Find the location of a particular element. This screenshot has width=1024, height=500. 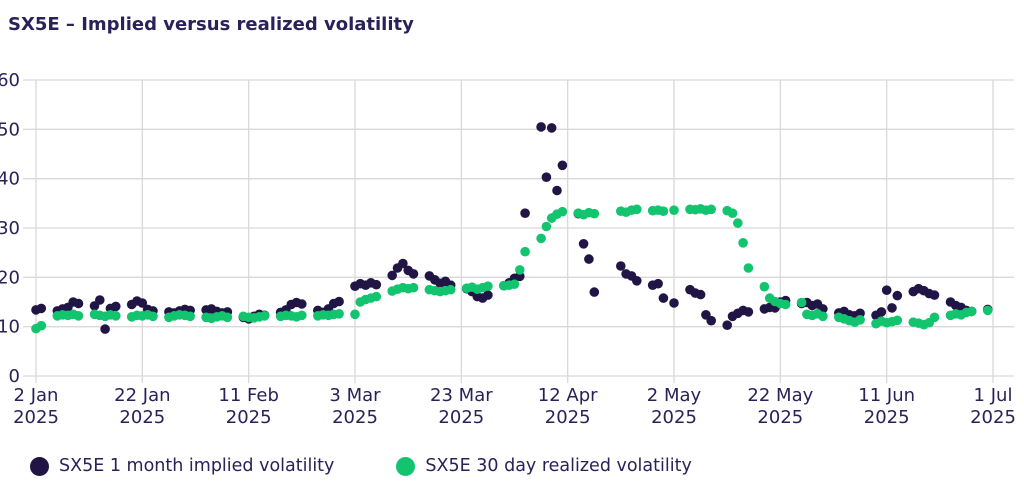

svg-text: 22 May is located at coordinates (780, 395).